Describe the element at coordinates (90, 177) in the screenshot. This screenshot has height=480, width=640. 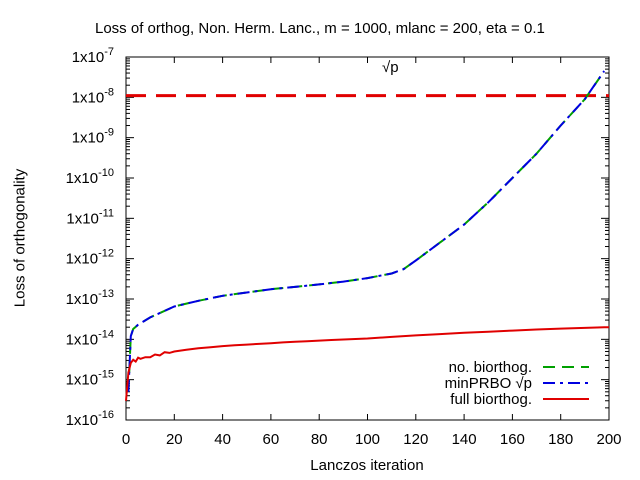
I see `y-tick-label: 1x10⁻¹⁰` at that location.